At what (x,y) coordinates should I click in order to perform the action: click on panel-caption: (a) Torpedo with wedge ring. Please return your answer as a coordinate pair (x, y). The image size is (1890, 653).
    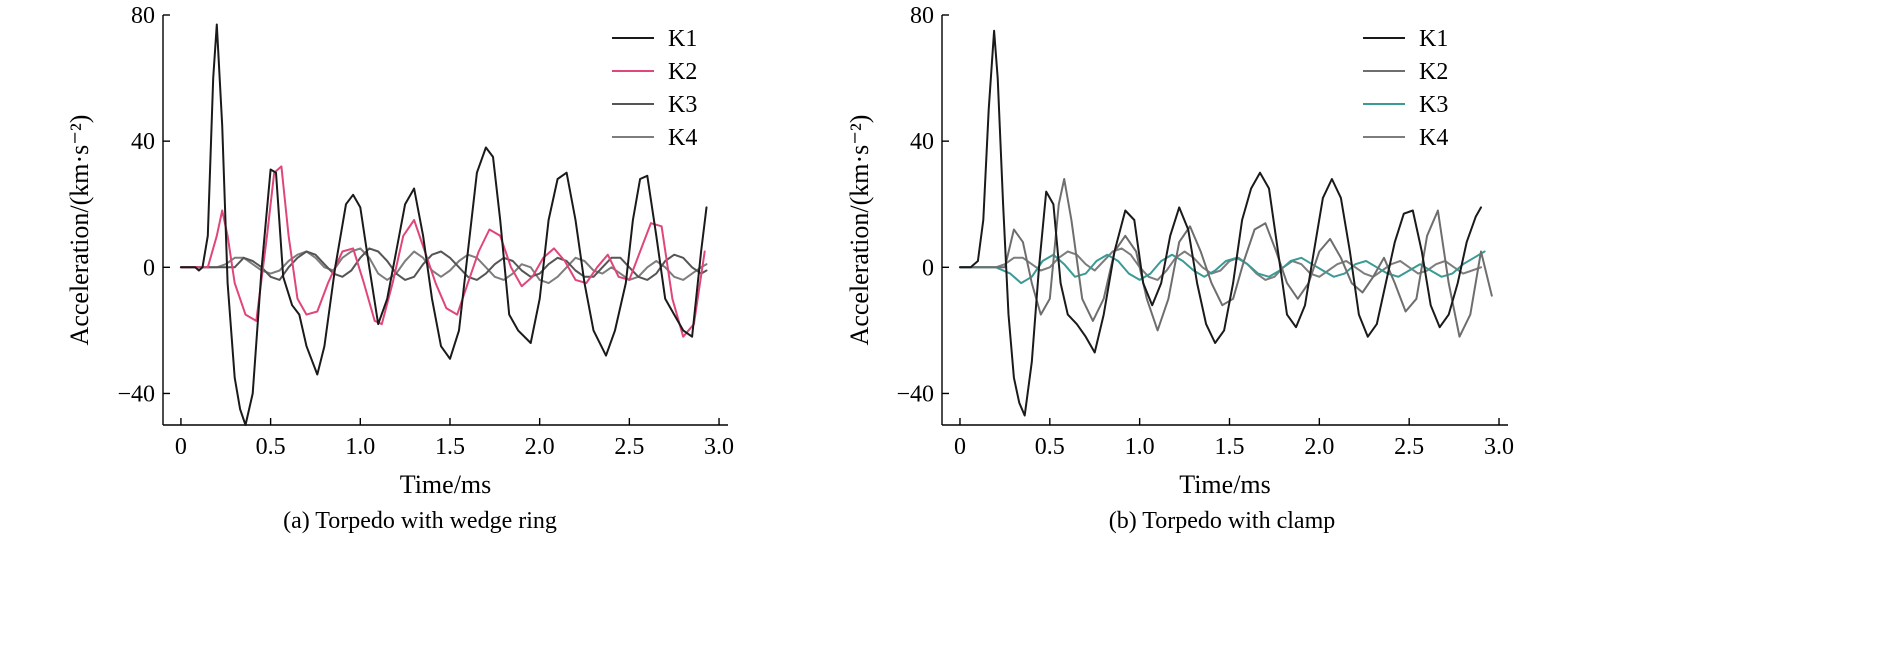
    Looking at the image, I should click on (420, 521).